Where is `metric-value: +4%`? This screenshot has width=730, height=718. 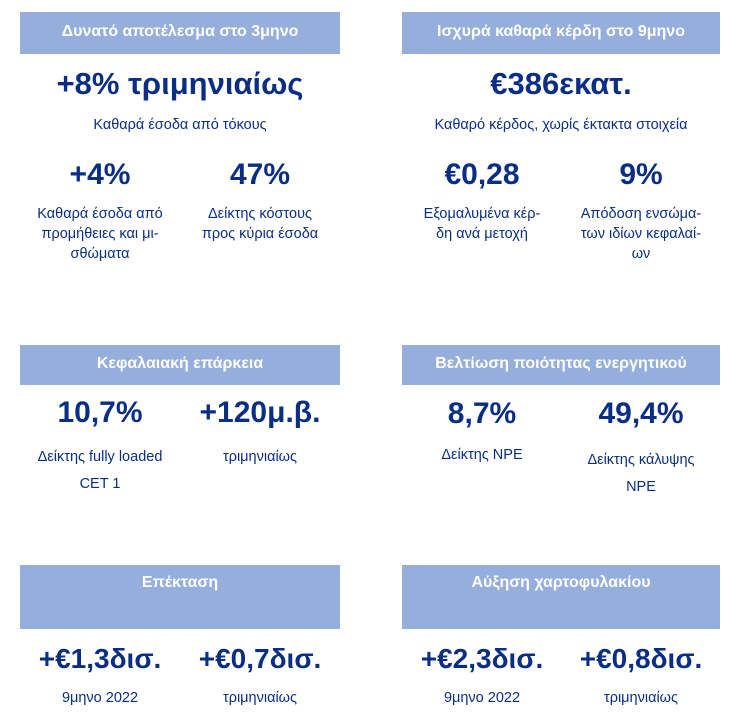 metric-value: +4% is located at coordinates (100, 174).